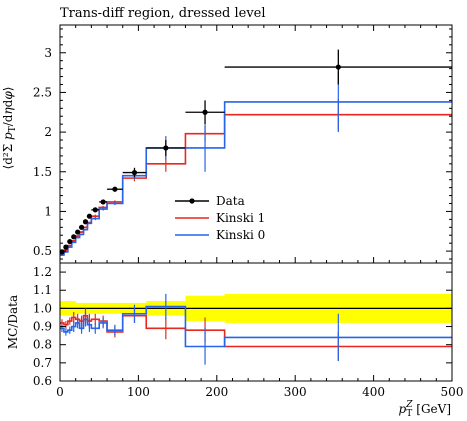 The width and height of the screenshot is (467, 421). Describe the element at coordinates (42, 251) in the screenshot. I see `main-y-tick-label: 0.5` at that location.